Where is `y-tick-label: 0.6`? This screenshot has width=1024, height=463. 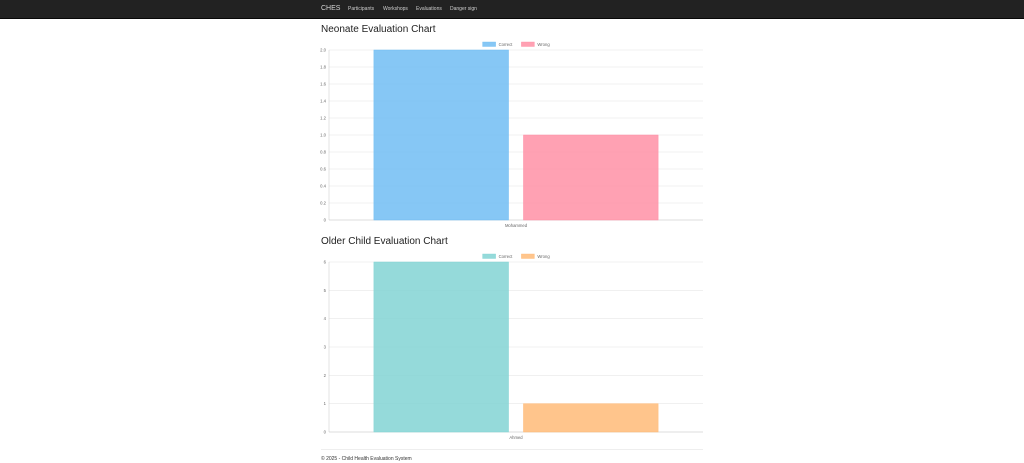
y-tick-label: 0.6 is located at coordinates (323, 169).